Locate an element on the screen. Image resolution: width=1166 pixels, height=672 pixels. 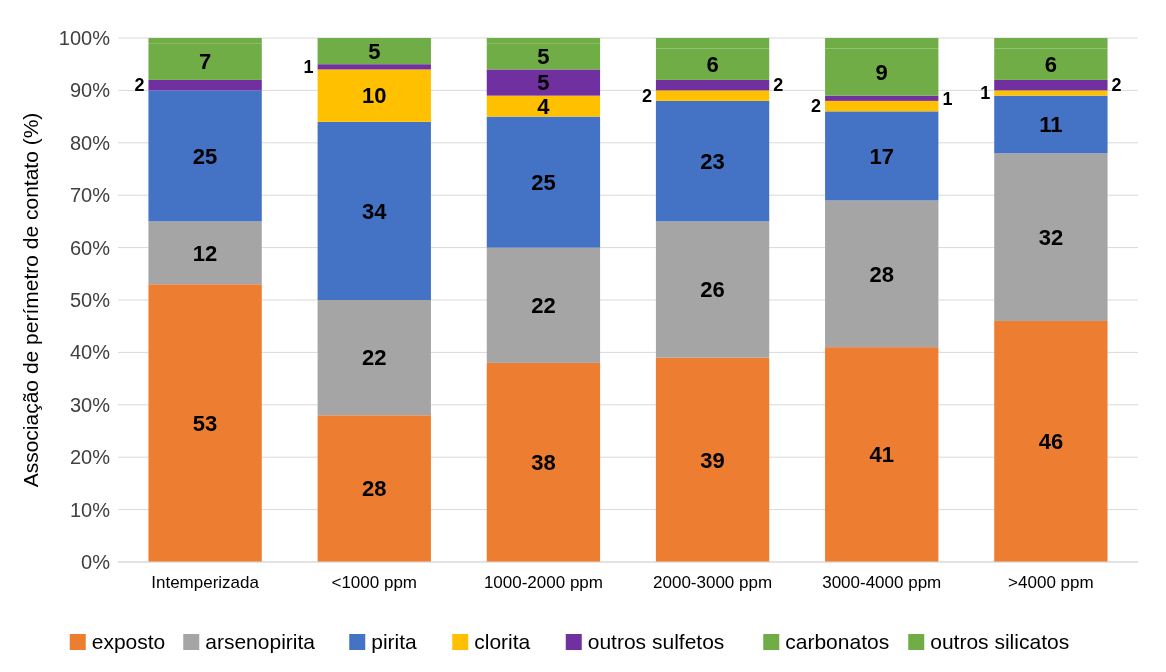
data-label: 11 is located at coordinates (1051, 125).